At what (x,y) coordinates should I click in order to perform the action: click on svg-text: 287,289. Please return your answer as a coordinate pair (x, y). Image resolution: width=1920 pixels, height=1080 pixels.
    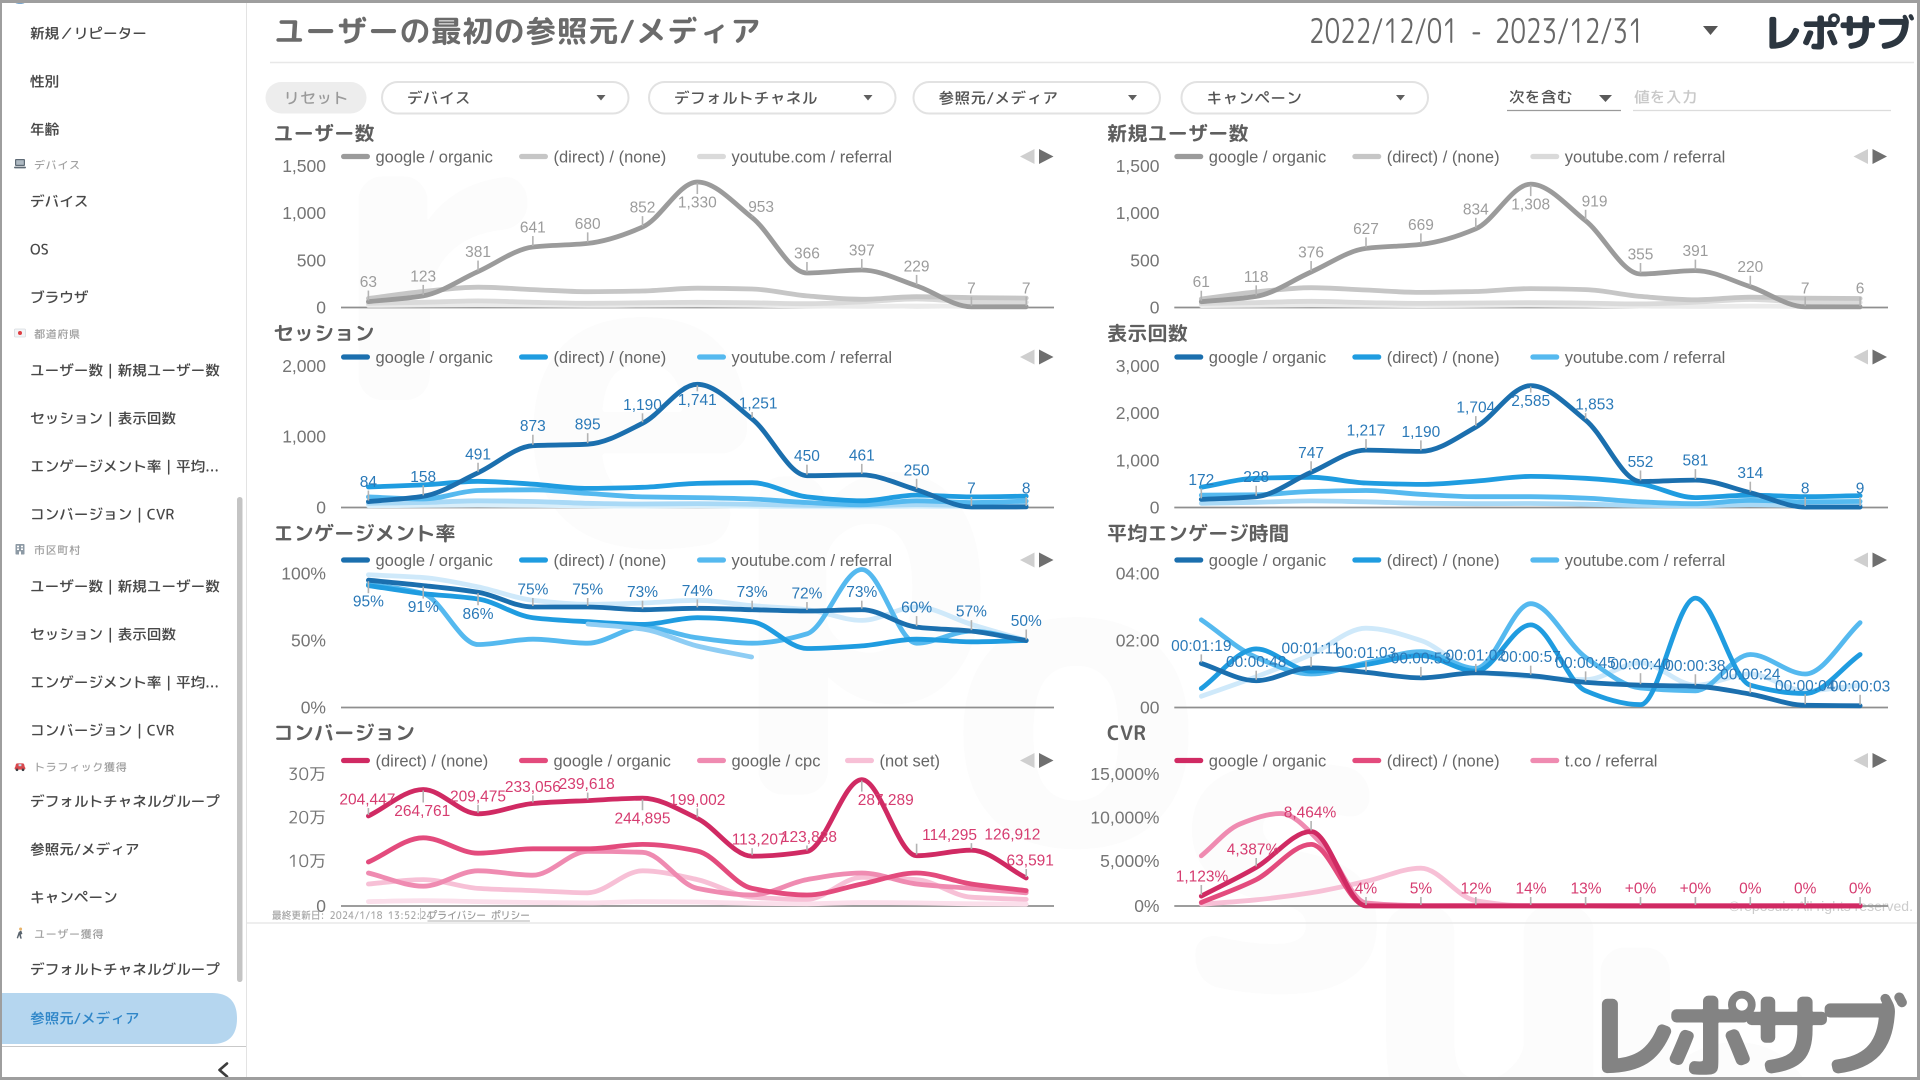
    Looking at the image, I should click on (886, 800).